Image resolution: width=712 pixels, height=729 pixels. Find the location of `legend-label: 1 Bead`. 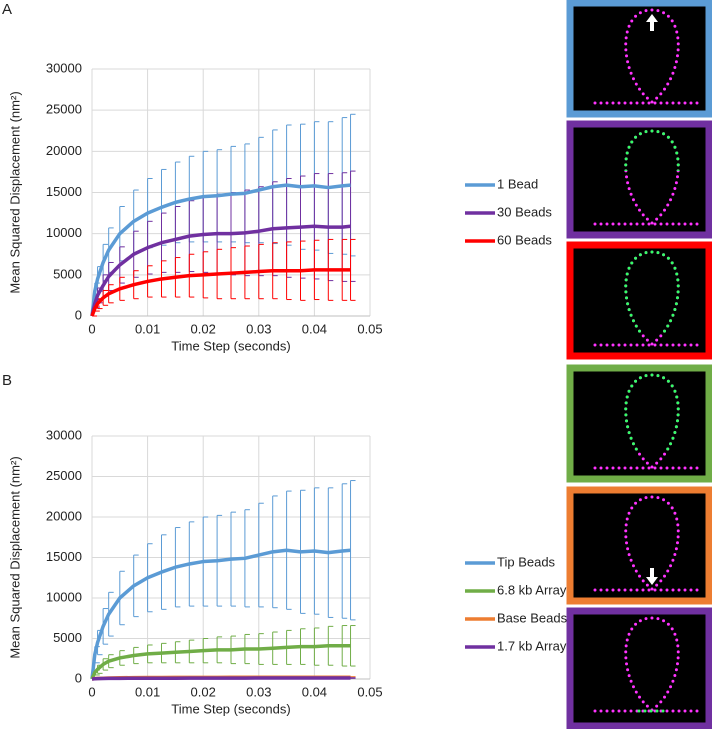

legend-label: 1 Bead is located at coordinates (517, 183).